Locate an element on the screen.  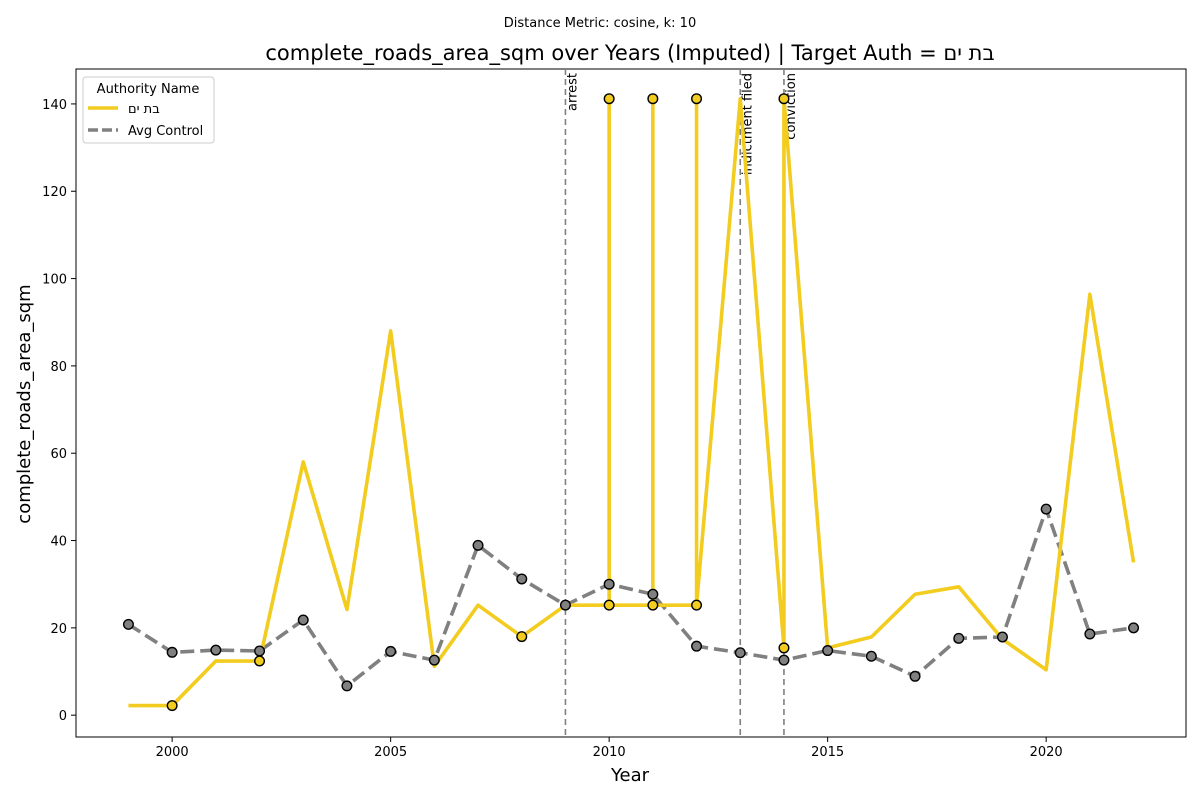
legend-box is located at coordinates (148, 110).